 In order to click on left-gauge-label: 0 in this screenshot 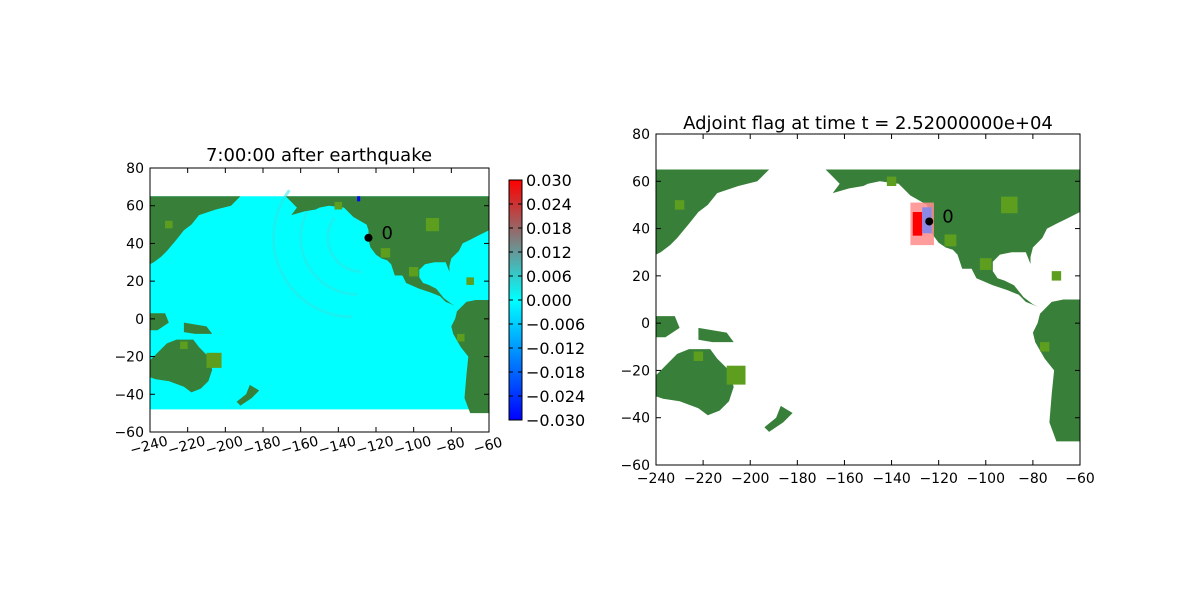, I will do `click(386, 233)`.